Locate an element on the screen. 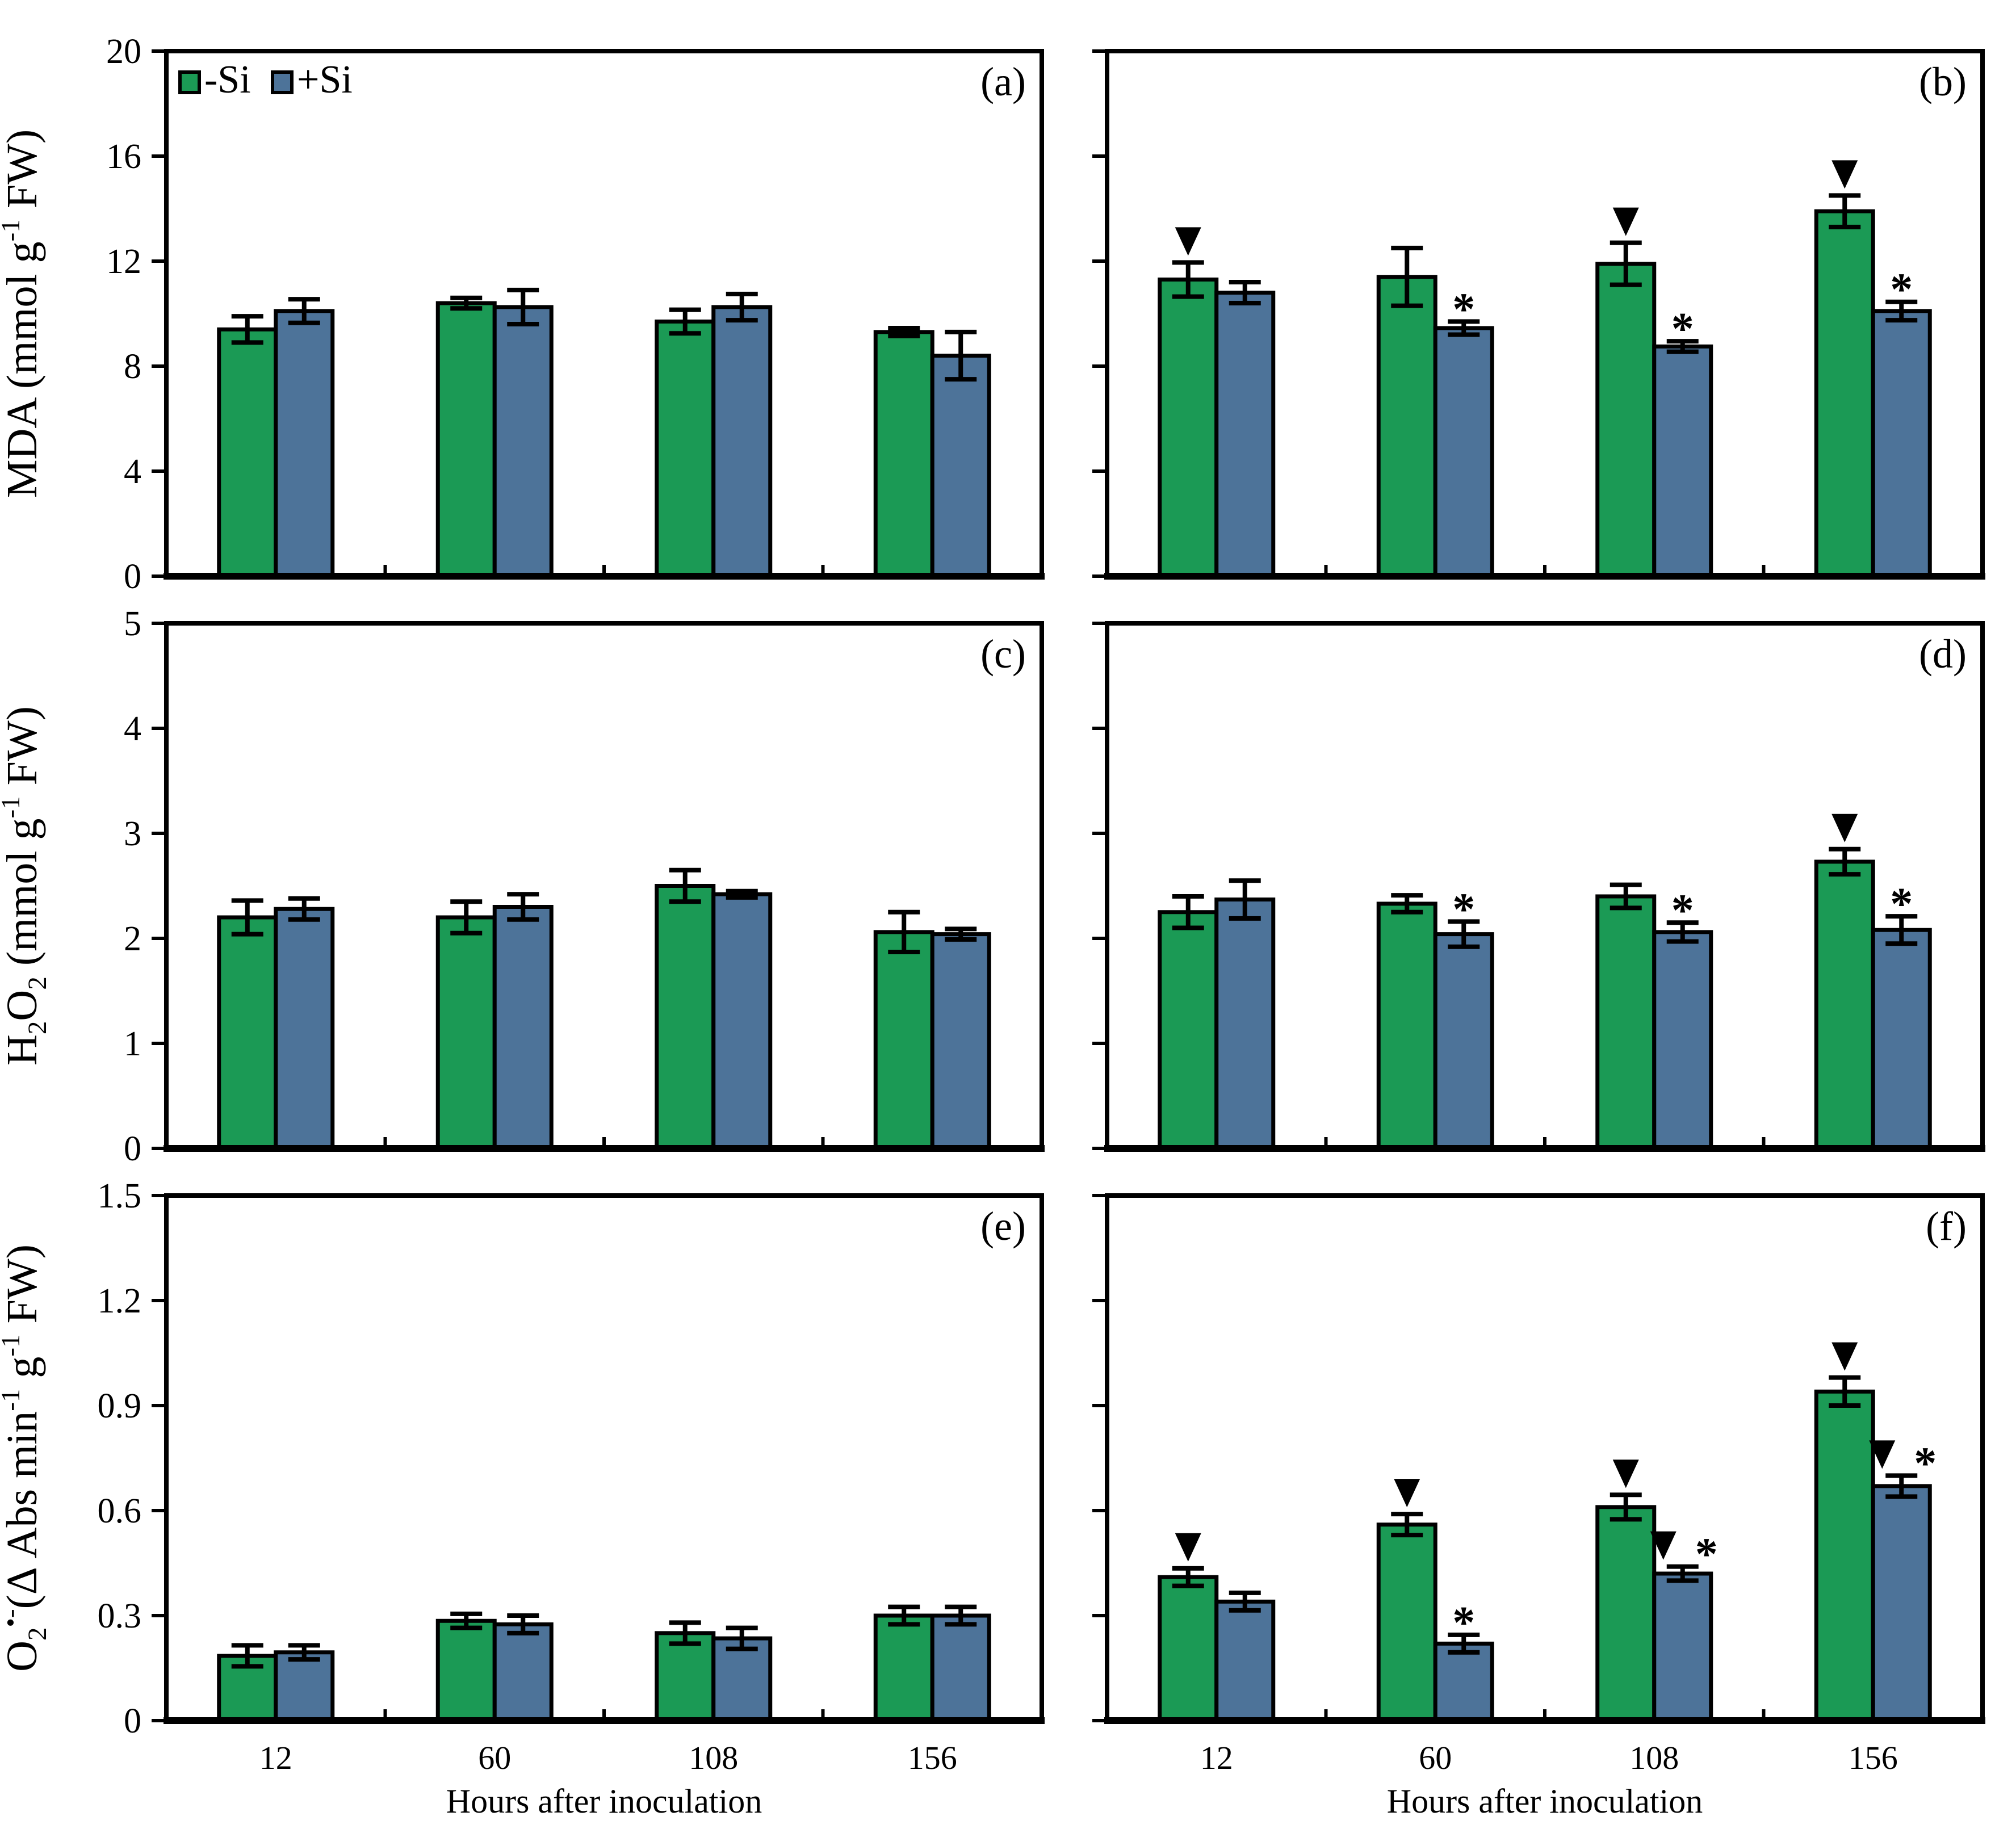 The height and width of the screenshot is (1837, 2016). legend: -Si +Si is located at coordinates (265, 80).